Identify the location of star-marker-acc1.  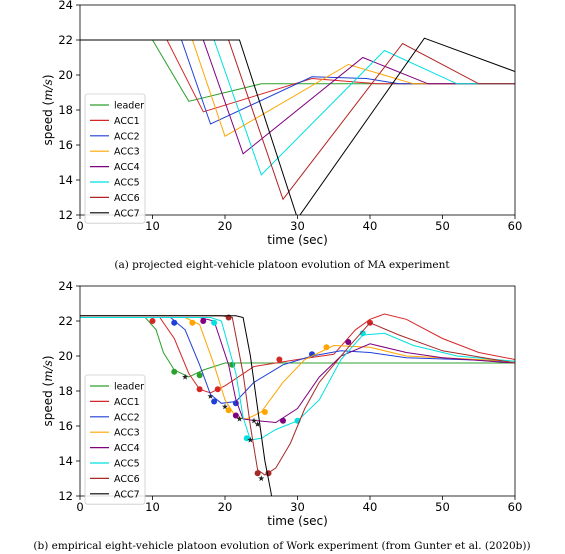
(210, 396).